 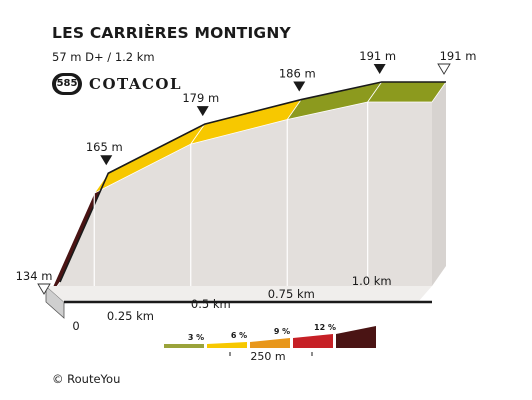 I want to click on copyright-text: © RouteYou, so click(x=86, y=379).